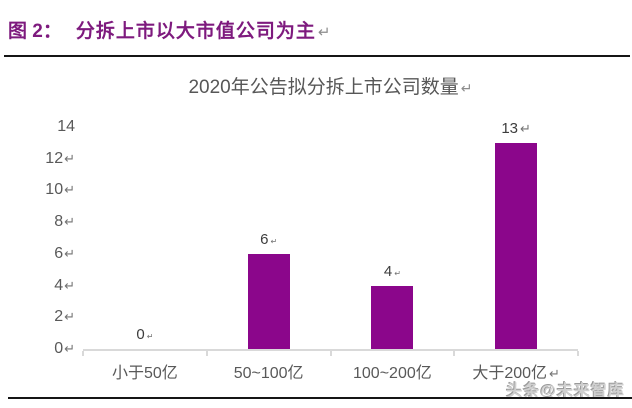 The height and width of the screenshot is (408, 632). I want to click on y-axis-tick-label: 0↵, so click(64, 349).